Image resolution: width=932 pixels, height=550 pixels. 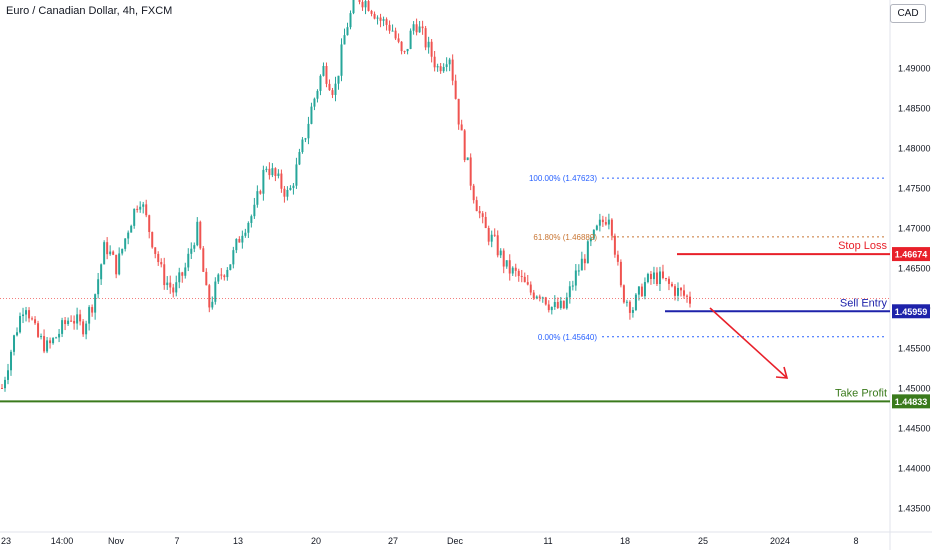 I want to click on y-tick-label: 1.45500, so click(x=914, y=349).